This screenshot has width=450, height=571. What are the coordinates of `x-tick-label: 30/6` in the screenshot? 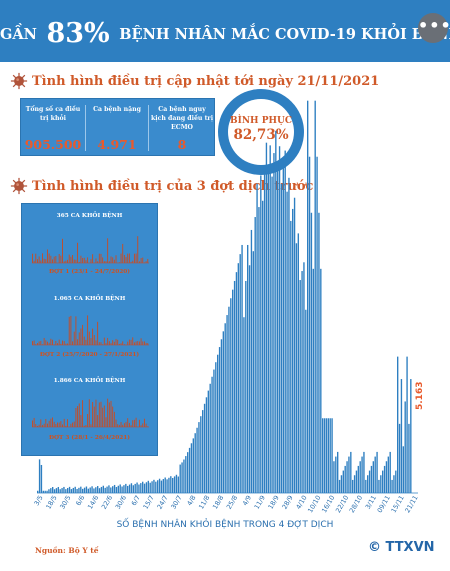 It's located at (121, 502).